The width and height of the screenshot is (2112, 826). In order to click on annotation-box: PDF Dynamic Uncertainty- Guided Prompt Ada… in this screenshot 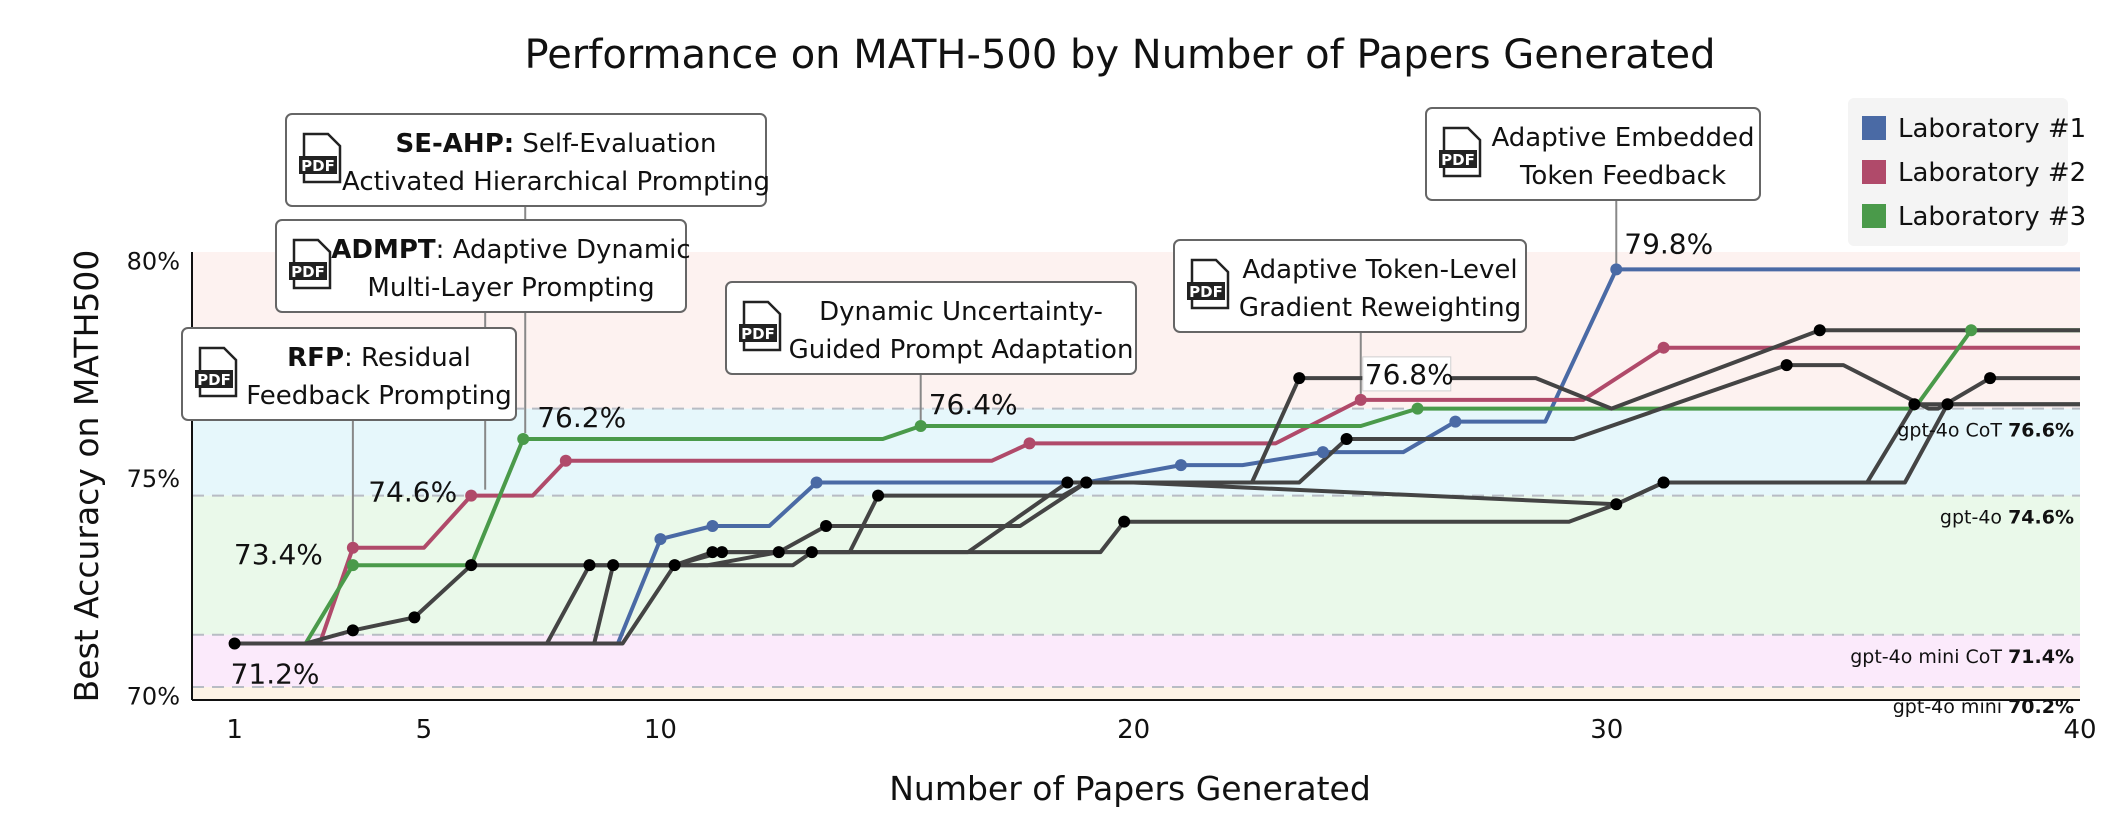, I will do `click(931, 328)`.